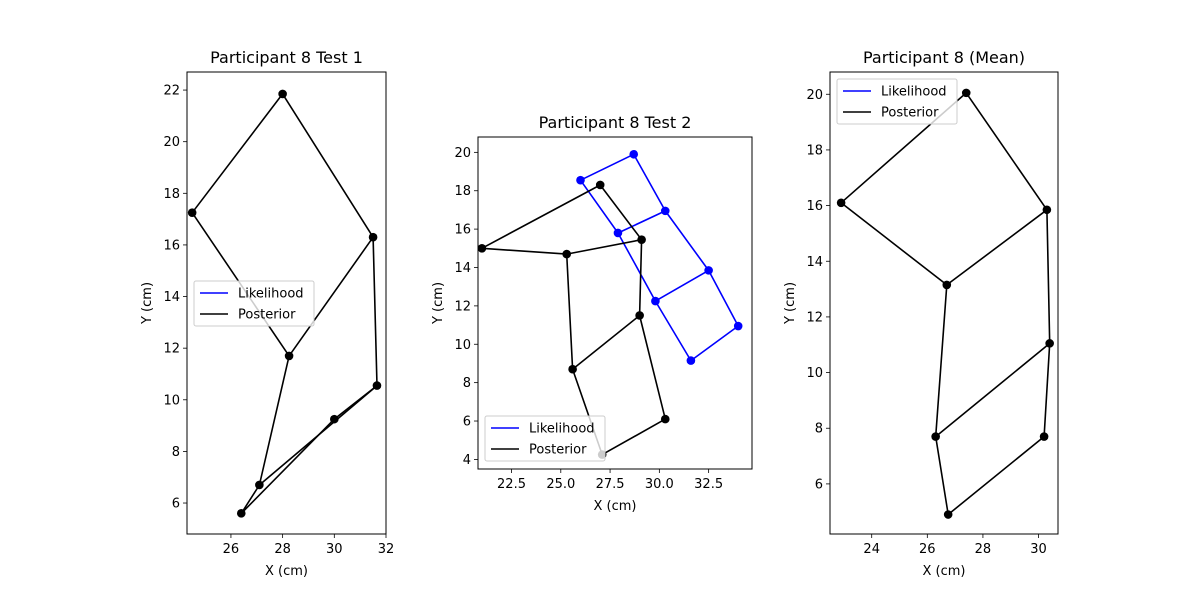  Describe the element at coordinates (708, 484) in the screenshot. I see `x-tick-label: 32.5` at that location.